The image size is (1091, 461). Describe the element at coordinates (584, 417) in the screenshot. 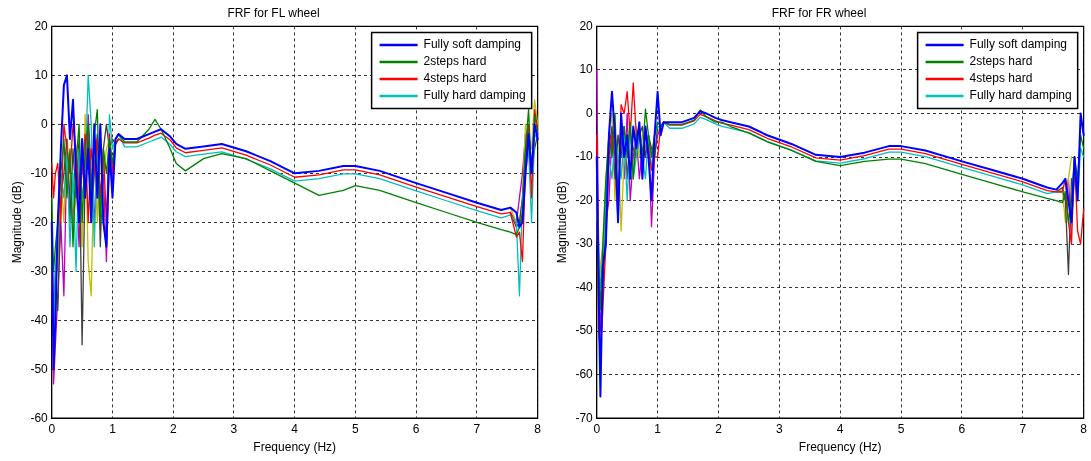

I see `y-tick-label: -70` at that location.